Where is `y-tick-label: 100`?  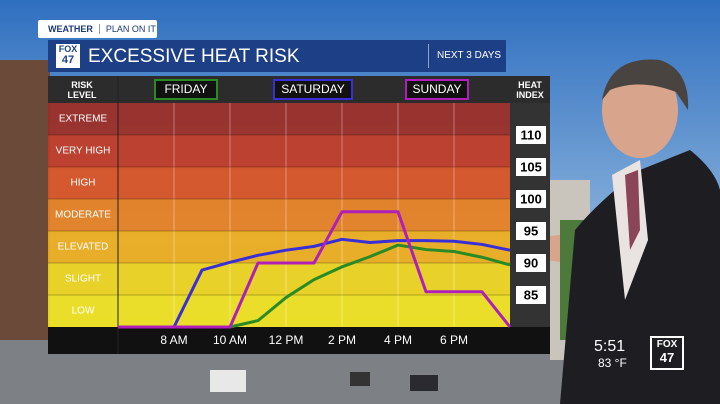
y-tick-label: 100 is located at coordinates (531, 198).